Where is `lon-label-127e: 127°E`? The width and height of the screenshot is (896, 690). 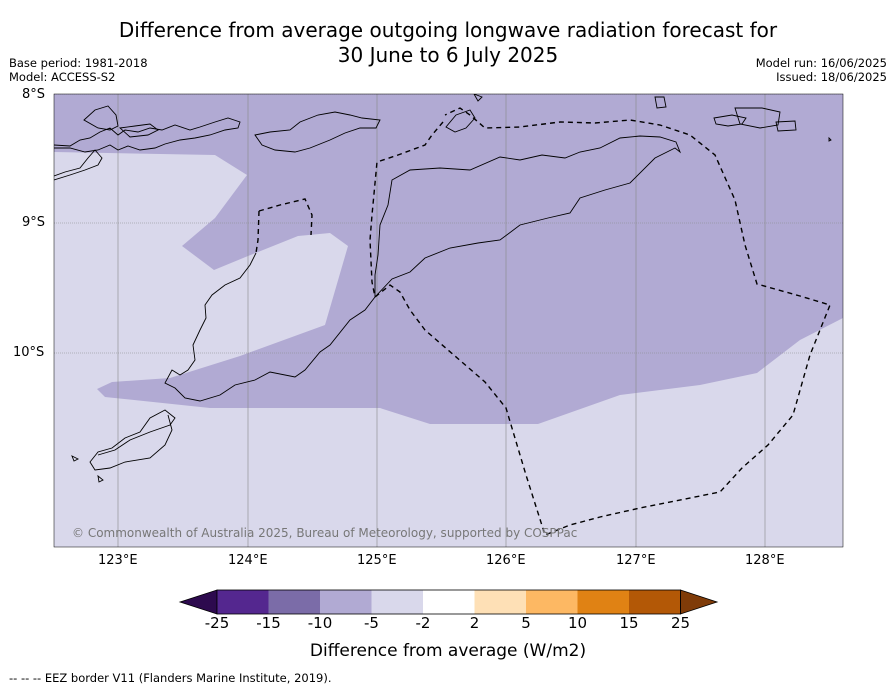 lon-label-127e: 127°E is located at coordinates (636, 560).